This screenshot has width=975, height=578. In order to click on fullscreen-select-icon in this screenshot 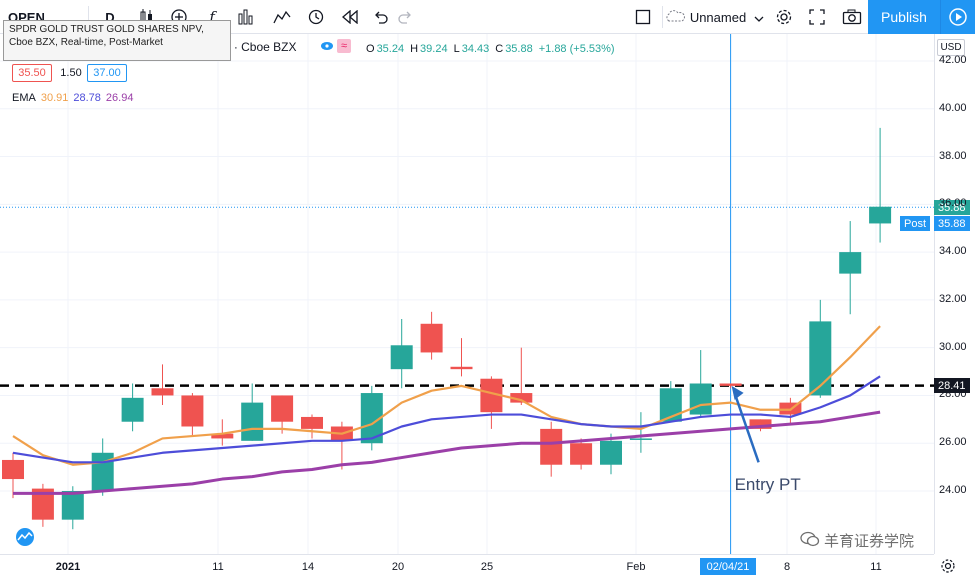, I will do `click(643, 17)`.